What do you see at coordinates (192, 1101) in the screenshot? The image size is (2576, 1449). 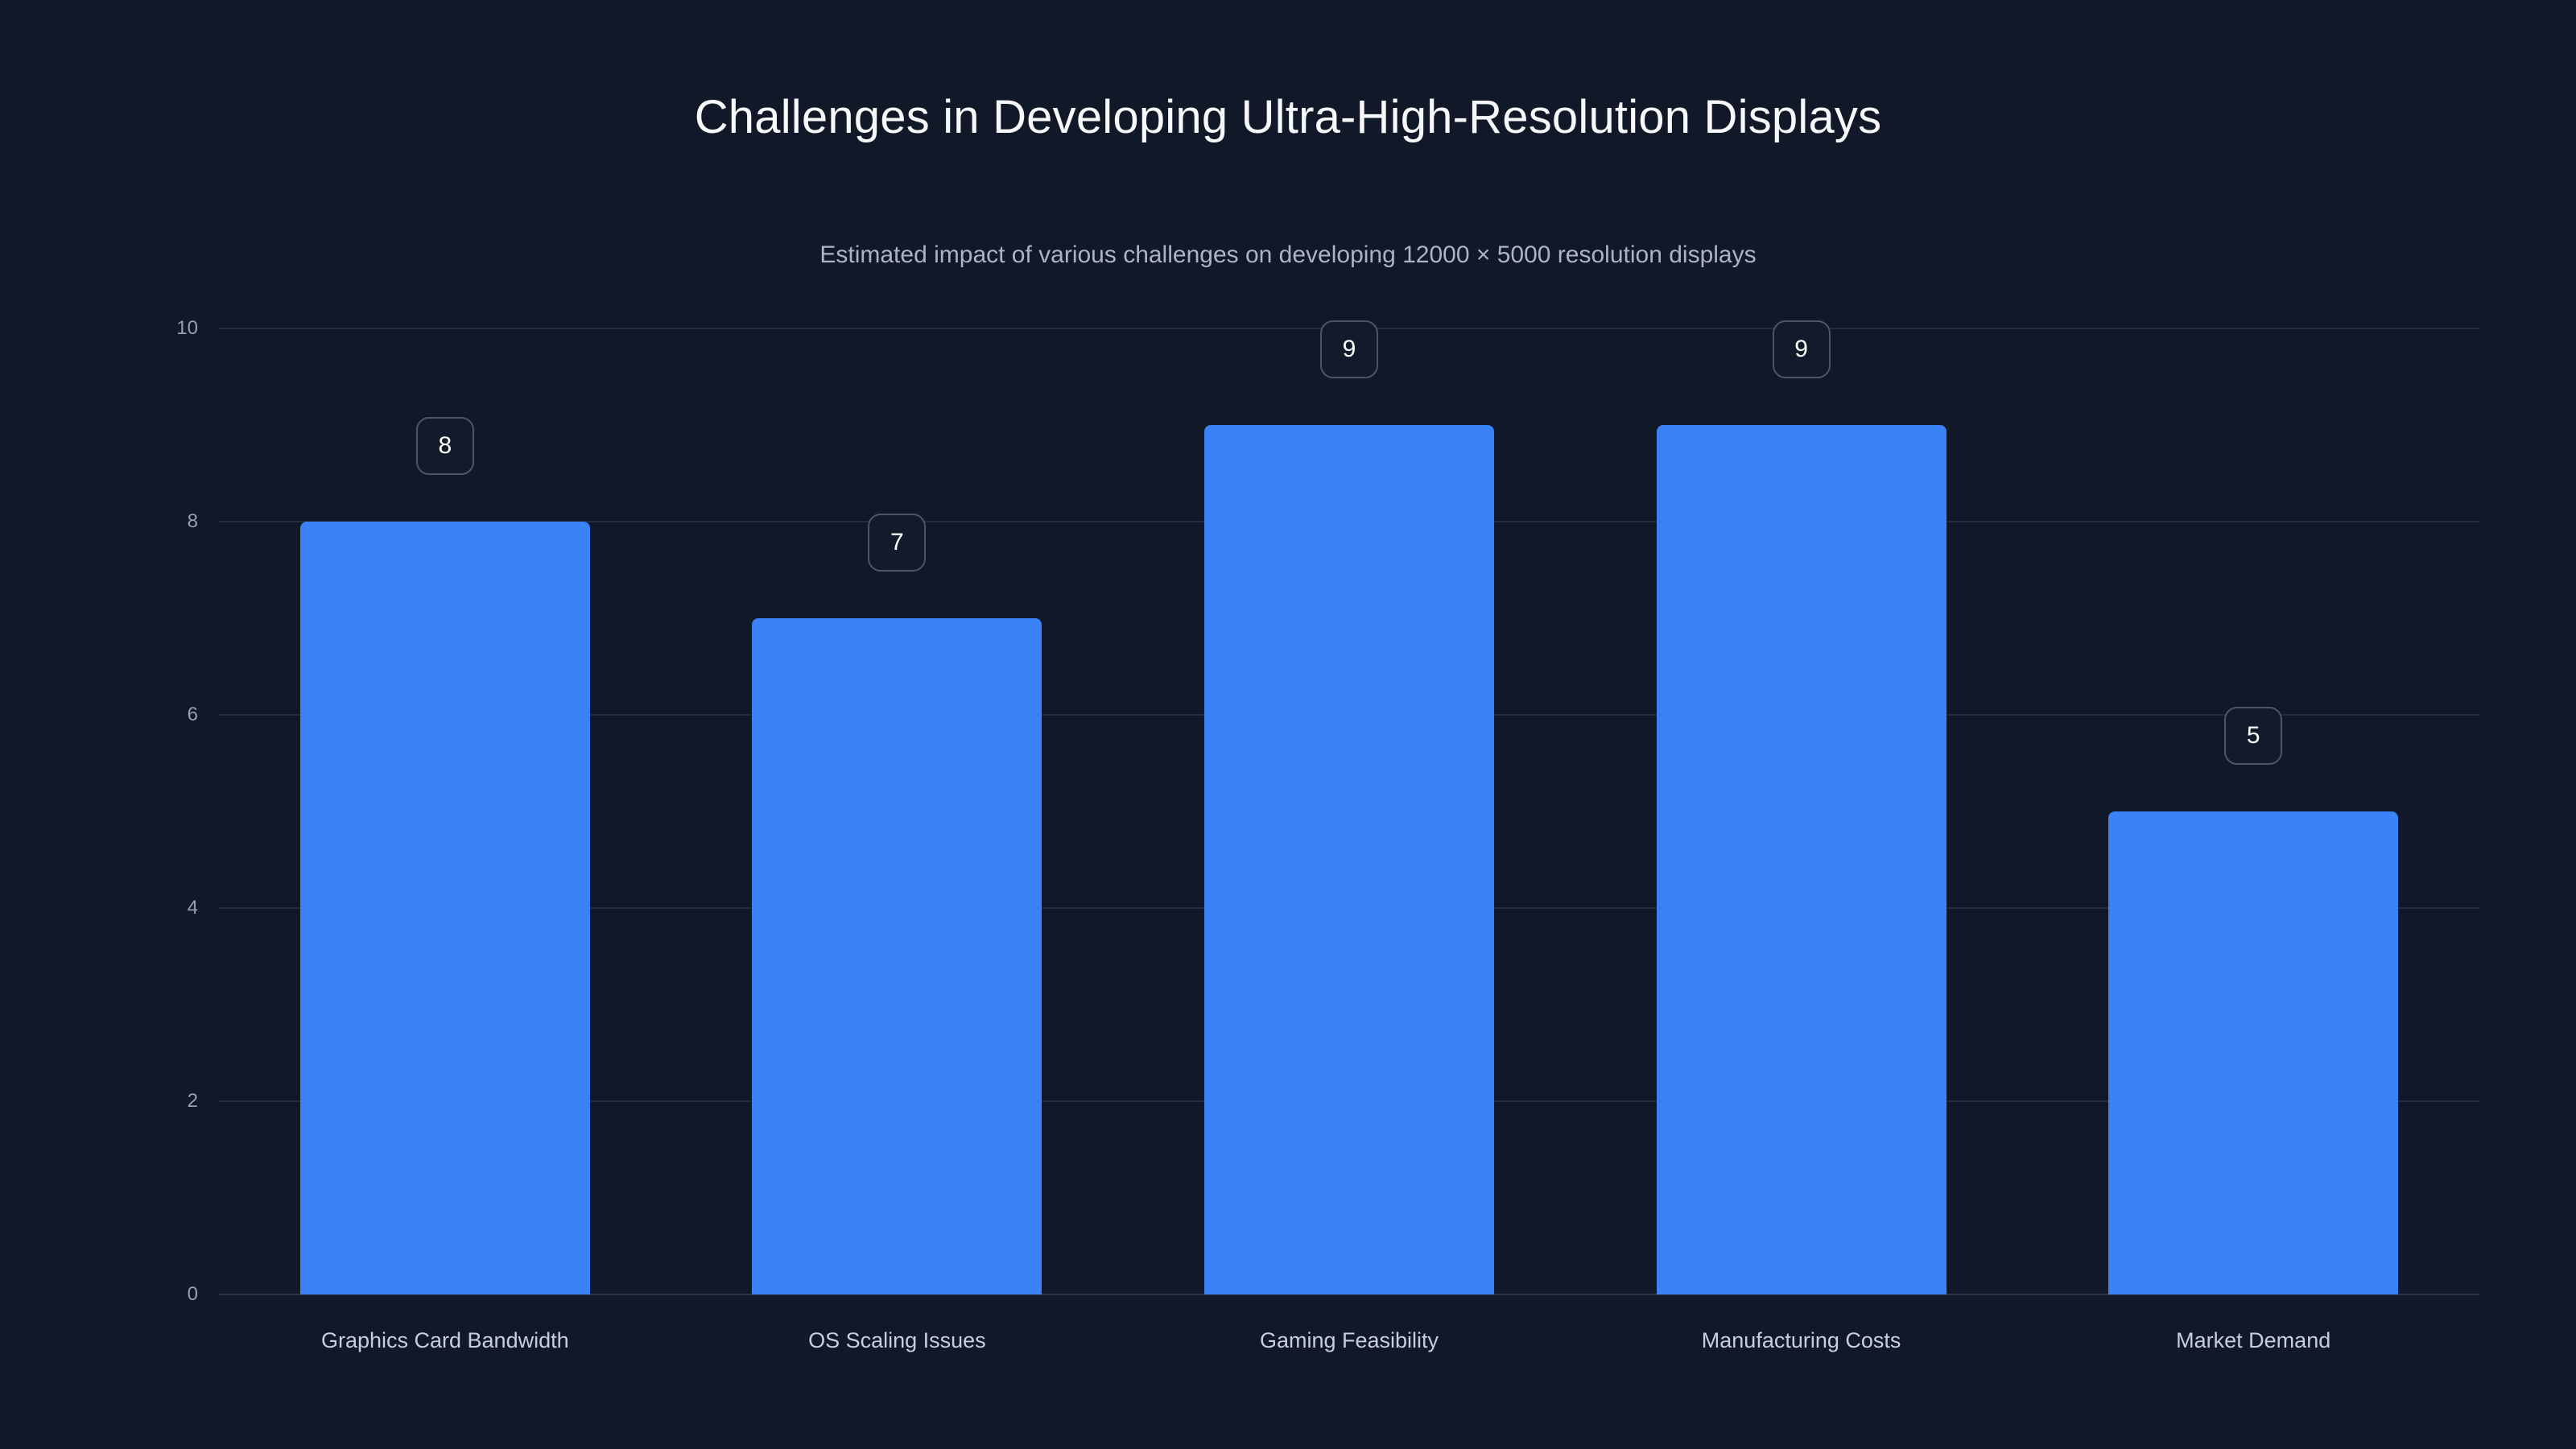 I see `y-axis-tick-label: 2` at bounding box center [192, 1101].